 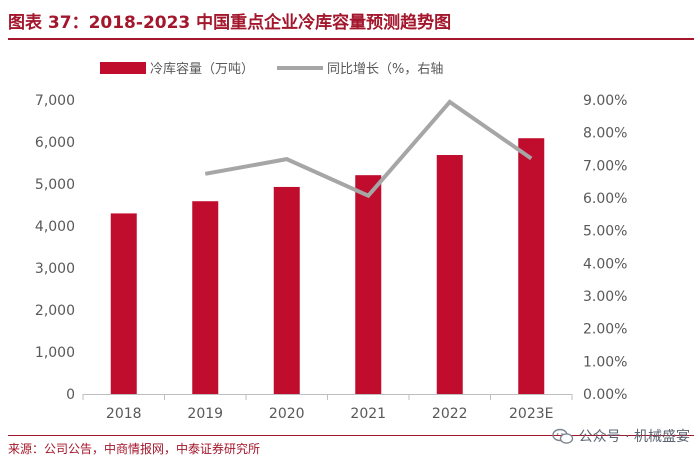 What do you see at coordinates (55, 353) in the screenshot?
I see `y-left-tick-label: 1,000` at bounding box center [55, 353].